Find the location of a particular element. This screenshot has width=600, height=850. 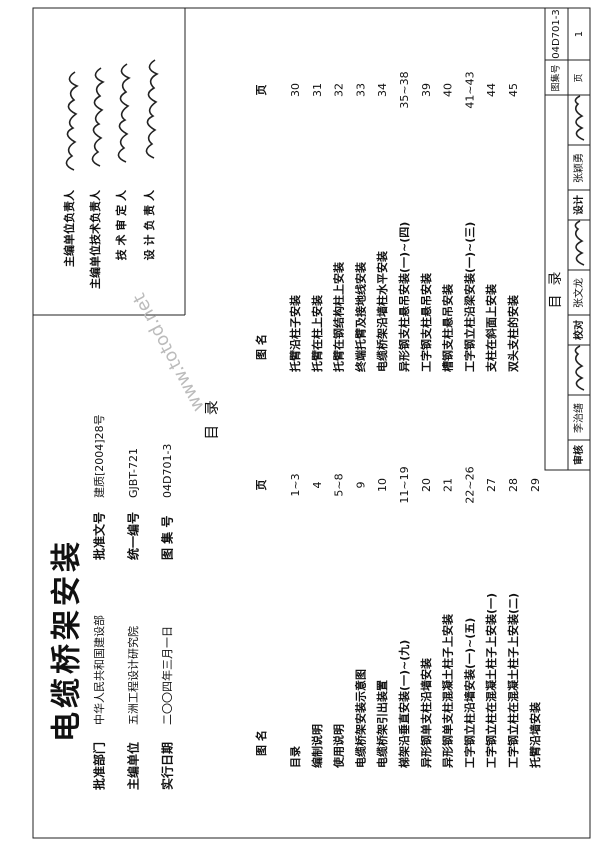

toc-entry-page: 41~43 is located at coordinates (469, 89).